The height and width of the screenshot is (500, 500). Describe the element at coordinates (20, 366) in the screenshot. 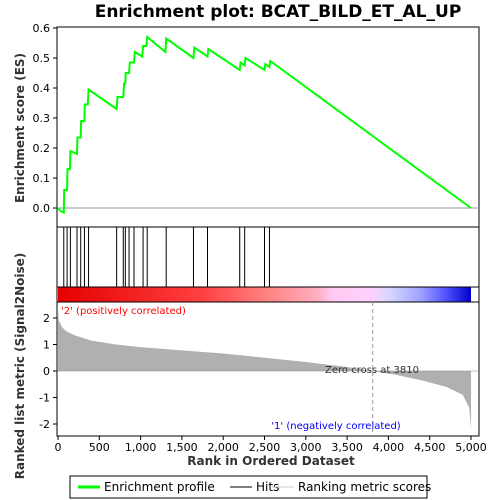

I see `metric-ylabel: Ranked list metric (Signal2Noise)` at that location.